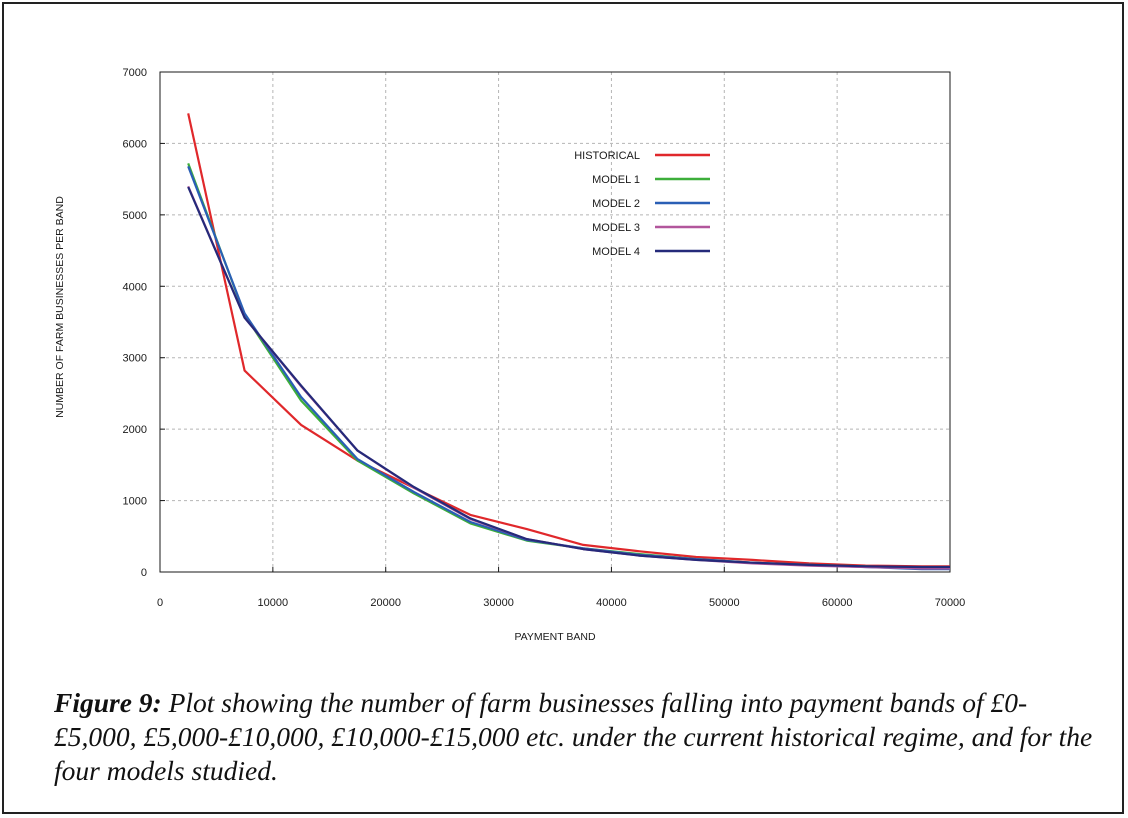 The width and height of the screenshot is (1128, 818). Describe the element at coordinates (60, 307) in the screenshot. I see `y-axis-title: NUMBER OF FARM BUSINESSES PER BAND` at that location.